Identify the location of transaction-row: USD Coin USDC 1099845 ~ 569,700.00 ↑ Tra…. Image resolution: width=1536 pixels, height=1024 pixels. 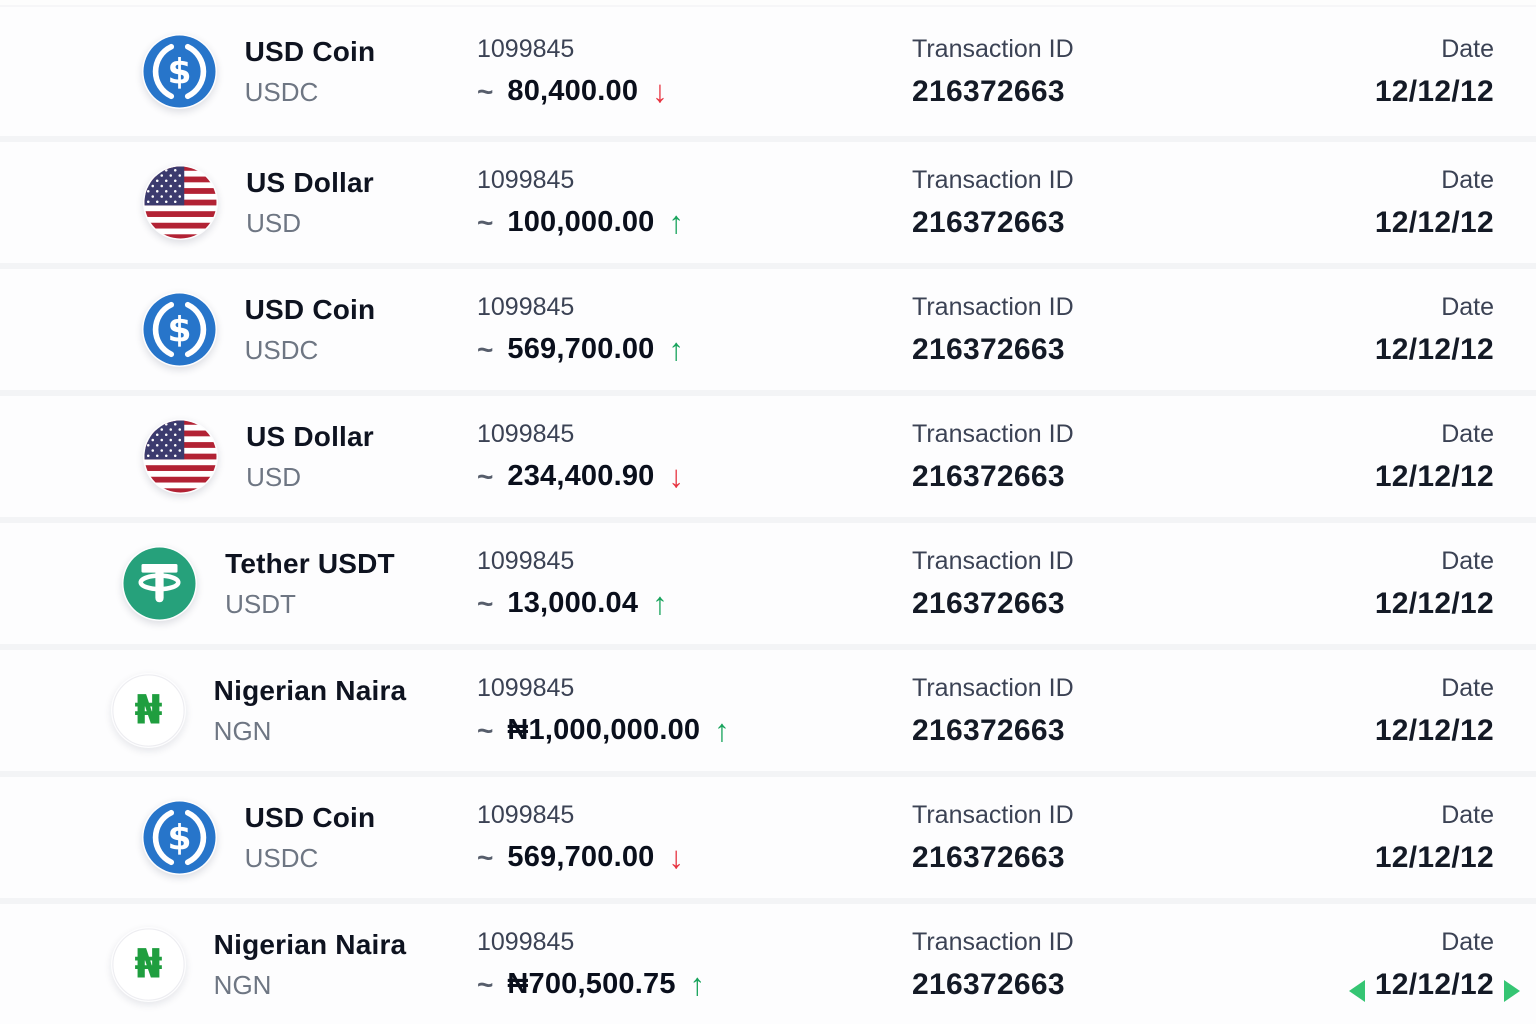
(768, 326).